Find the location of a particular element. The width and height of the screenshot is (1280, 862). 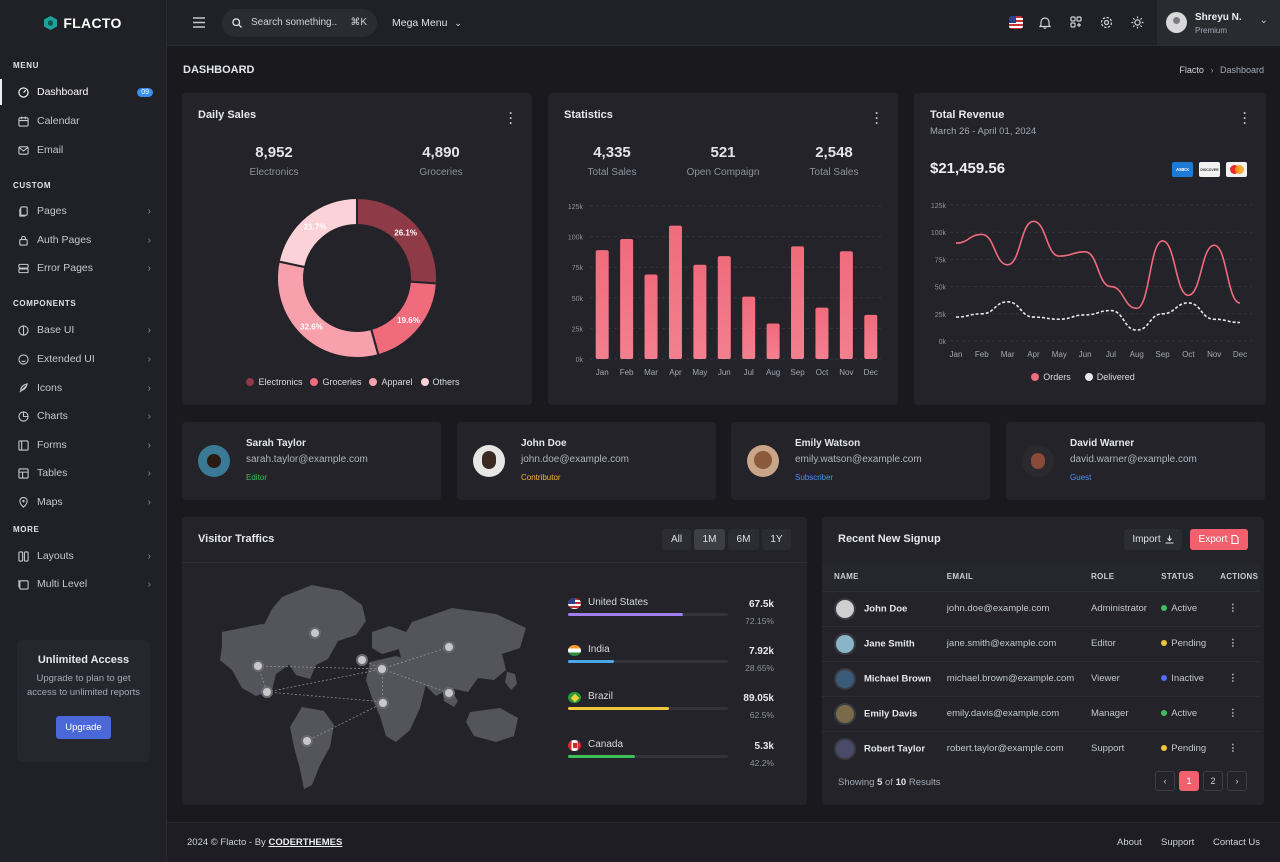

legend-item: Orders is located at coordinates (1051, 377).